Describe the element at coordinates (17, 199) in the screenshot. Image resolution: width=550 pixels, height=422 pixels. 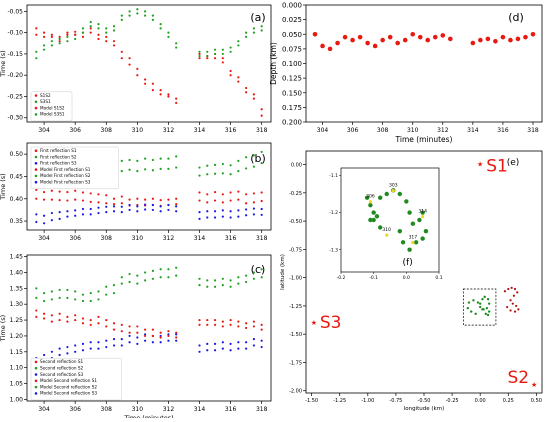
I see `y-tick-label: 0.40` at that location.